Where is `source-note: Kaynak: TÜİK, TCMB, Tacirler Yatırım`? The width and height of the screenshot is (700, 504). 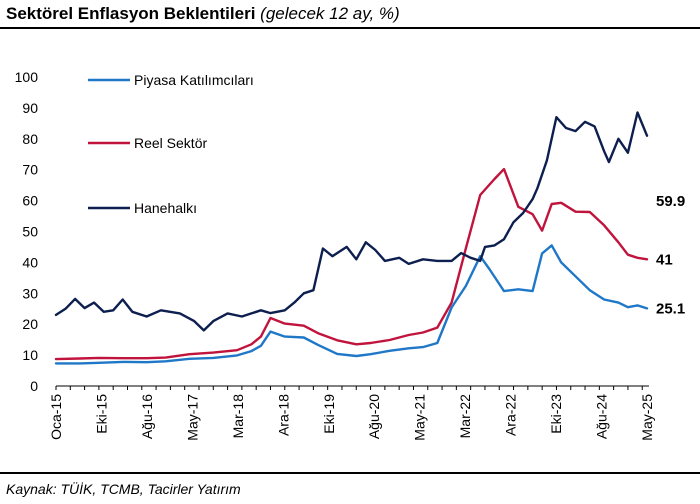 source-note: Kaynak: TÜİK, TCMB, Tacirler Yatırım is located at coordinates (123, 489).